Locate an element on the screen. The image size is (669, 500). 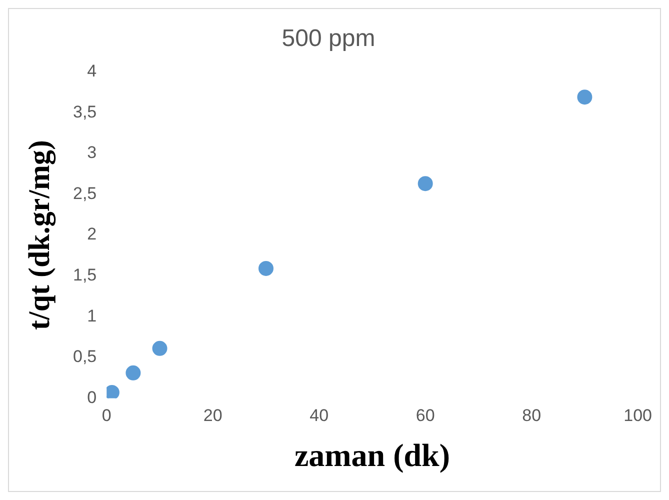
y-tick-label: 4 is located at coordinates (92, 70).